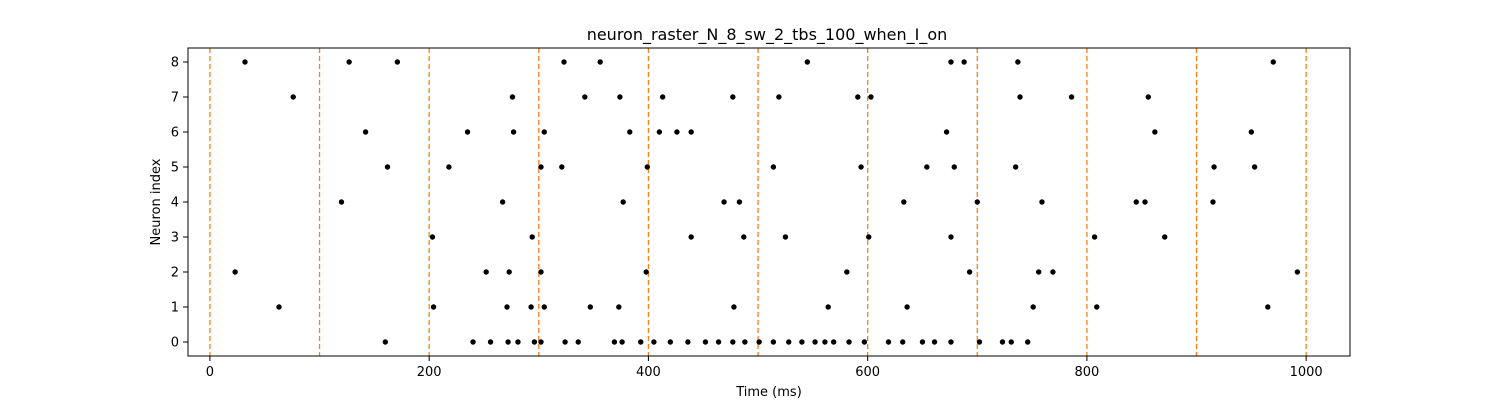 Image resolution: width=1500 pixels, height=400 pixels. What do you see at coordinates (175, 168) in the screenshot?
I see `y-tick-label: 5` at bounding box center [175, 168].